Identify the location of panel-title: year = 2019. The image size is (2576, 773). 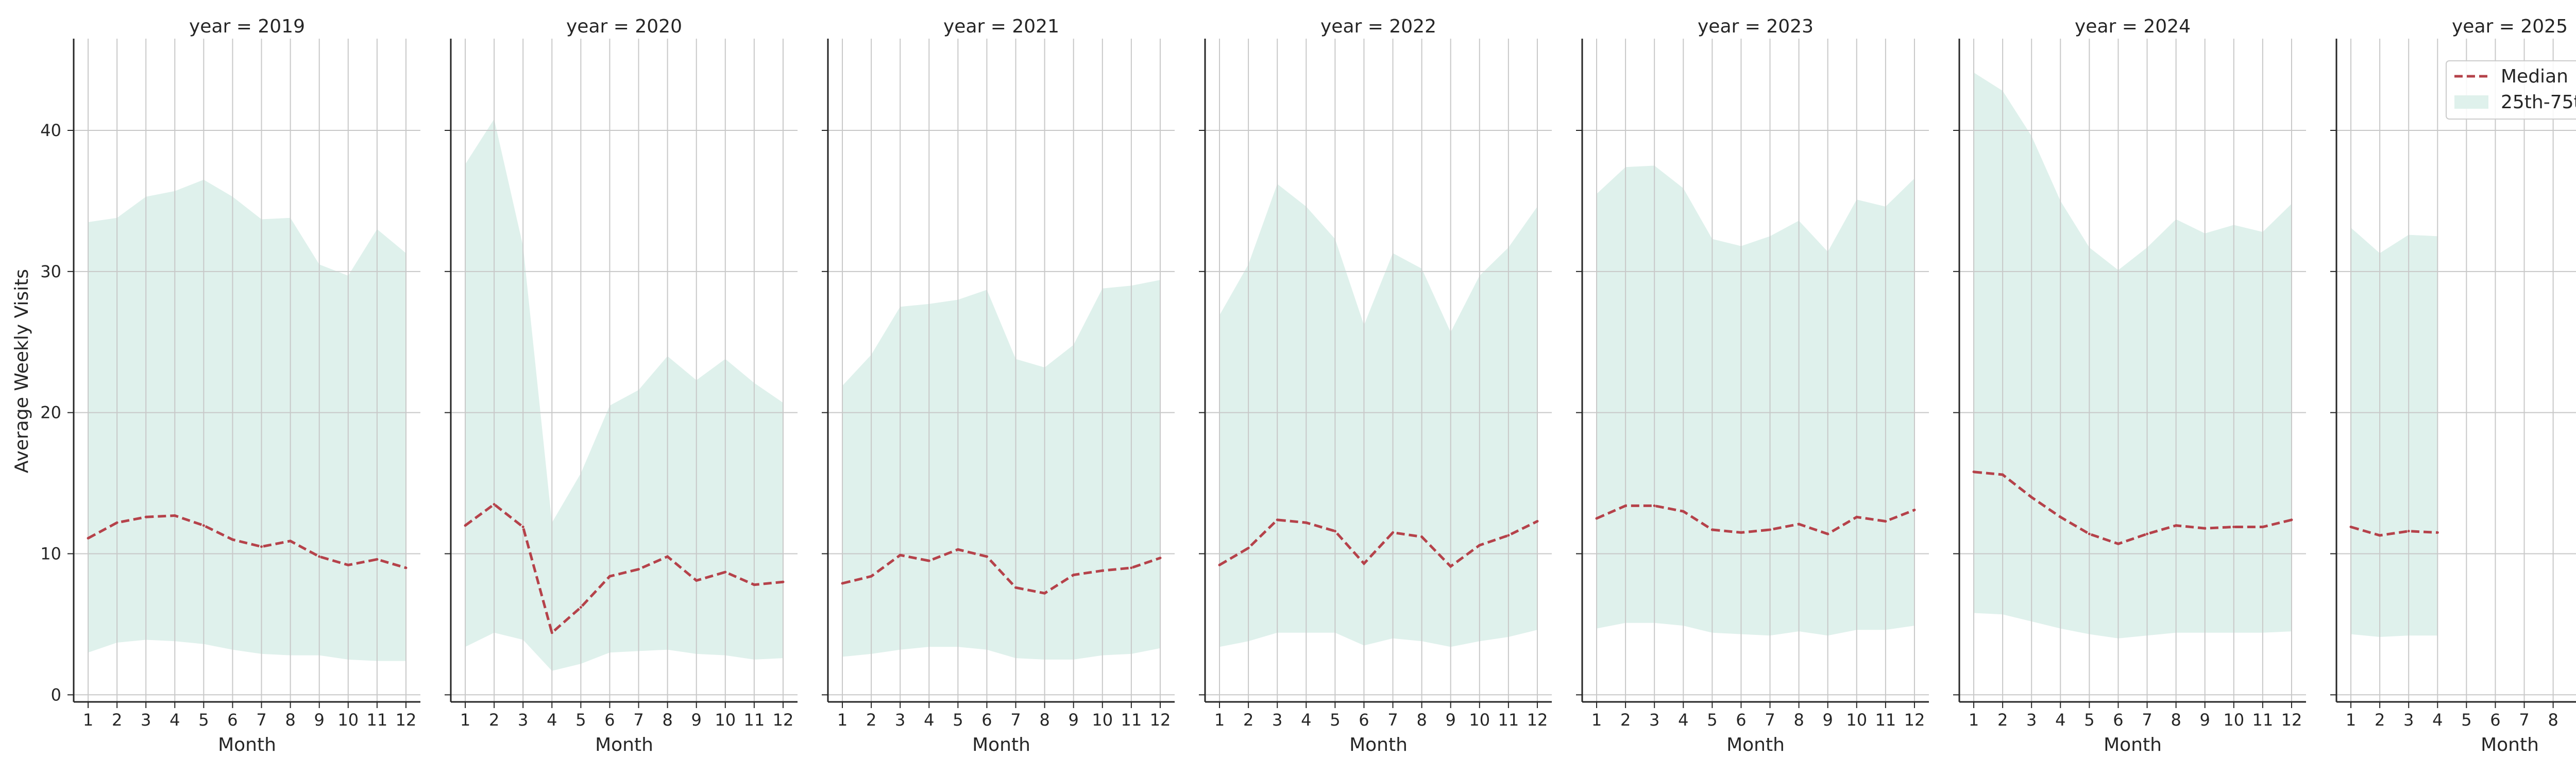
(247, 26).